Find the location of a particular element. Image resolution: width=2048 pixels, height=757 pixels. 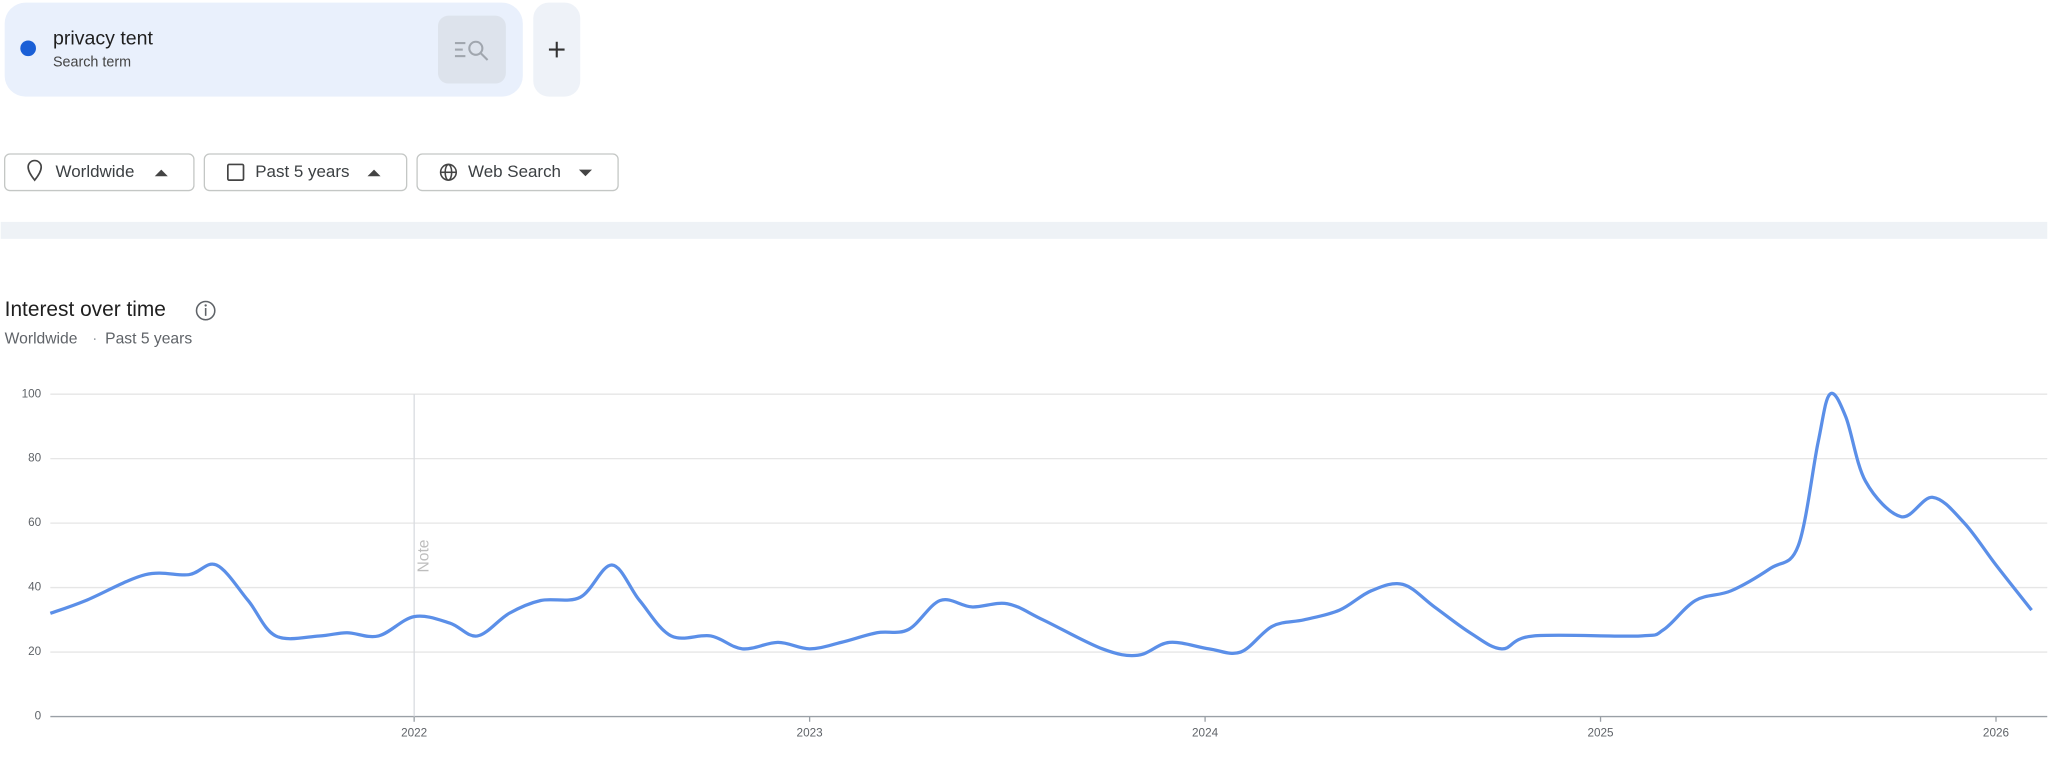

compare-button is located at coordinates (471, 49).